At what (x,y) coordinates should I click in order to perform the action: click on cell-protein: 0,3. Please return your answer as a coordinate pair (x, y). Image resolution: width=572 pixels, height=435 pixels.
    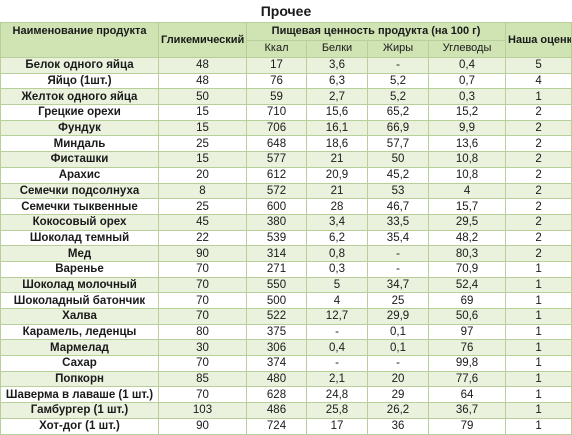
    Looking at the image, I should click on (337, 269).